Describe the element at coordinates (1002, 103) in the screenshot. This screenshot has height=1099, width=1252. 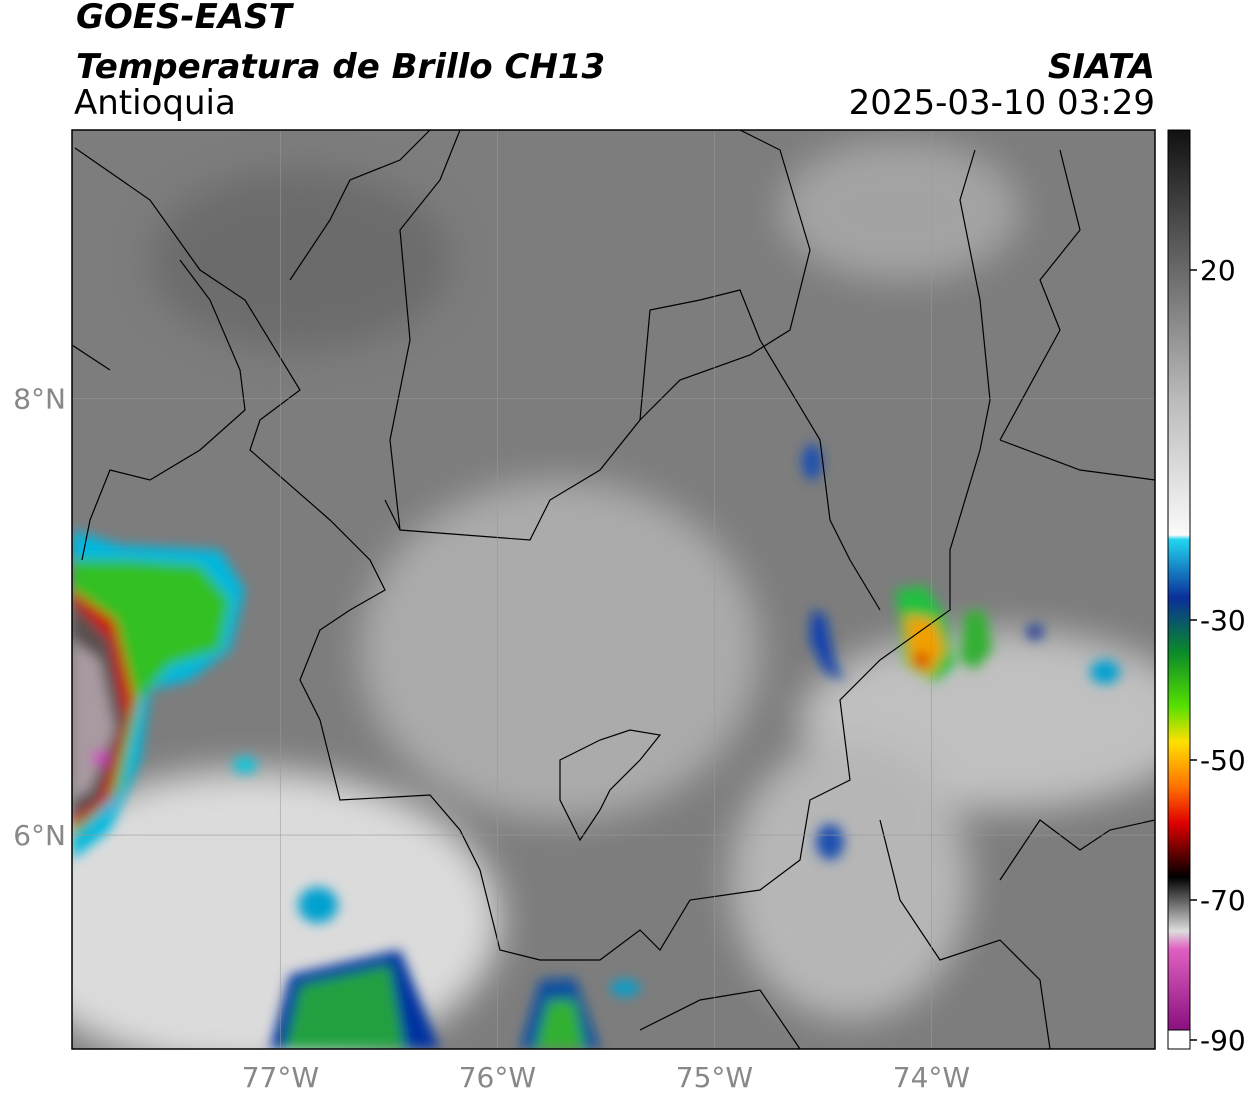
I see `datetime: 2025-03-10 03:29` at that location.